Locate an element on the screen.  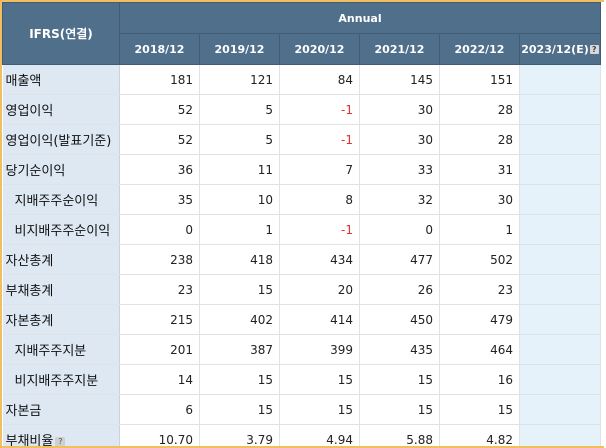
row-label: 비지배주주순이익 is located at coordinates (61, 229).